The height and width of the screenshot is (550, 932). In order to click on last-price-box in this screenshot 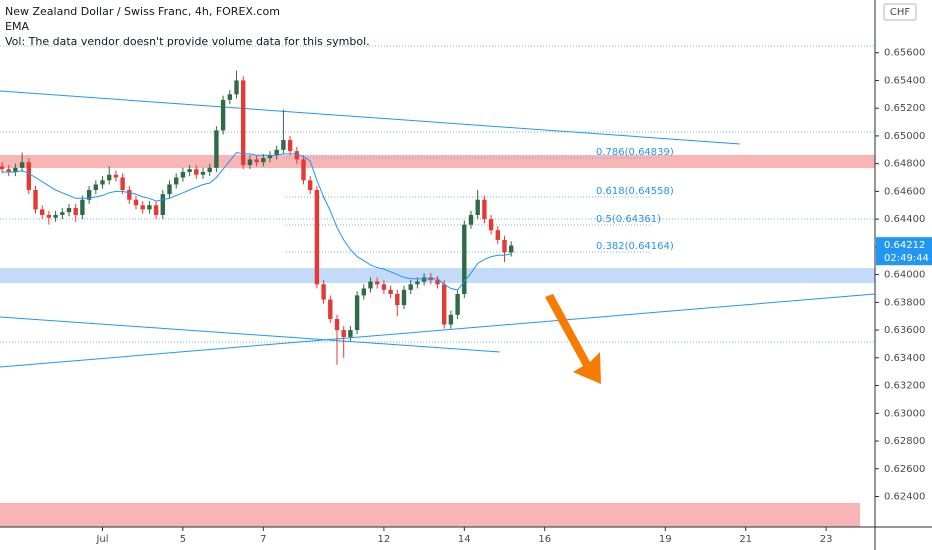, I will do `click(904, 251)`.